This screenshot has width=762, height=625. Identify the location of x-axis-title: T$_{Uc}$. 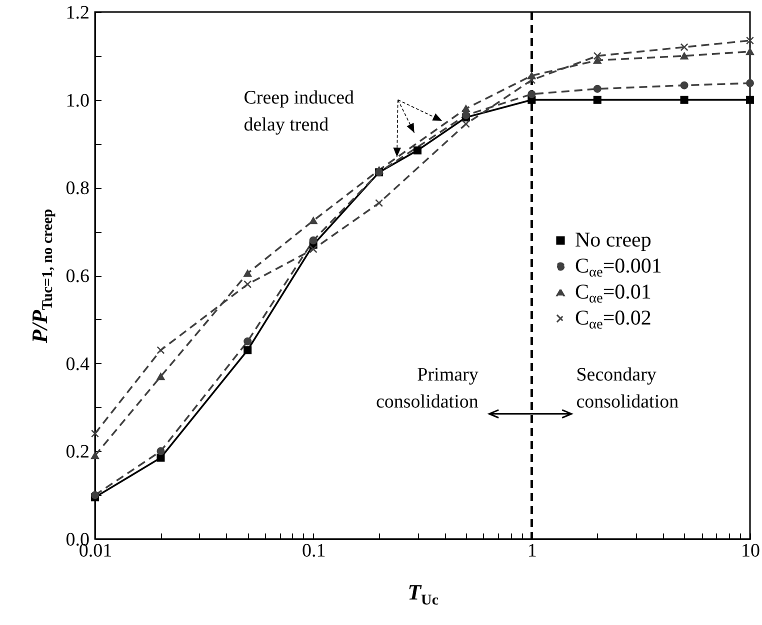
(423, 594).